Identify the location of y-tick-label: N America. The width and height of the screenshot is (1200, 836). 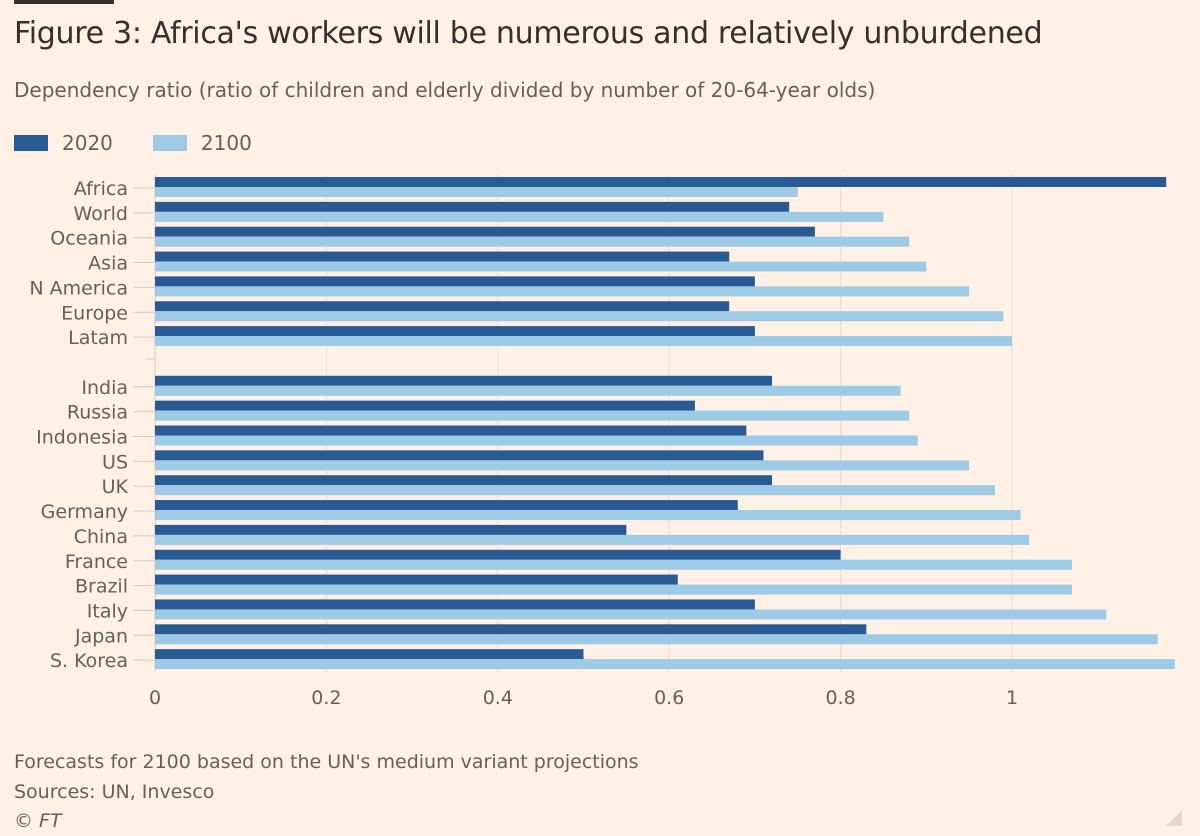
(78, 288).